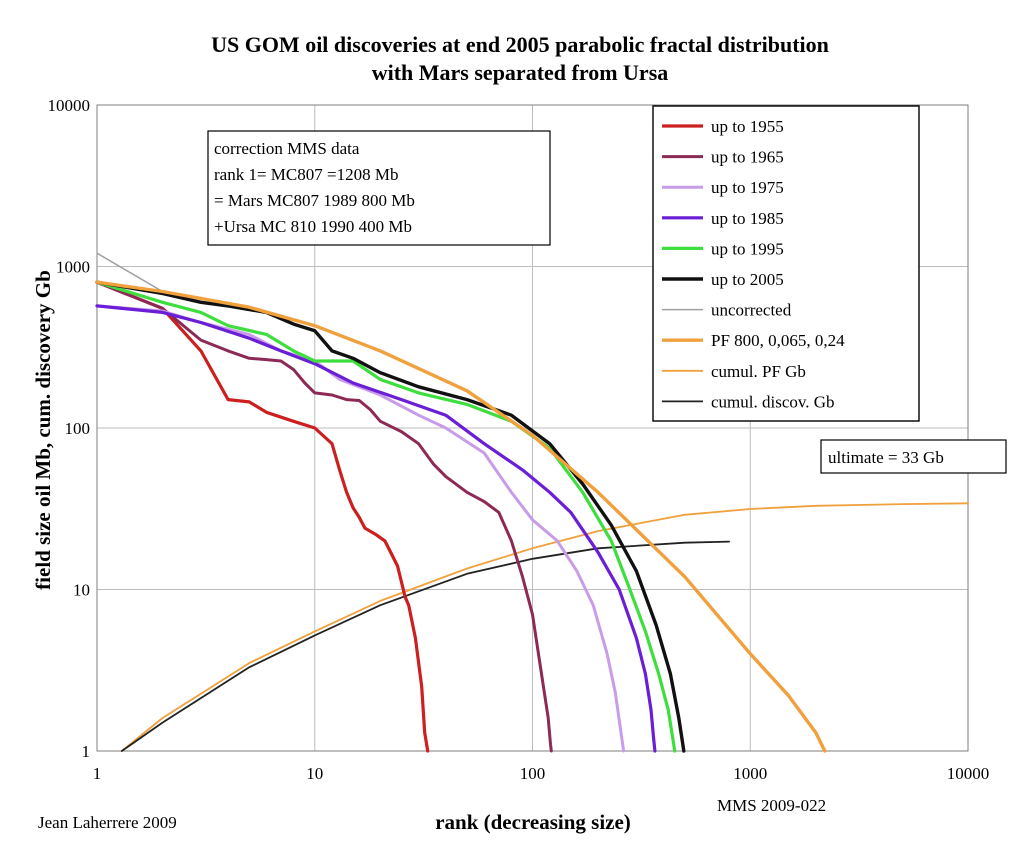 The height and width of the screenshot is (844, 1013). Describe the element at coordinates (533, 773) in the screenshot. I see `x-tick-label-2: 100` at that location.